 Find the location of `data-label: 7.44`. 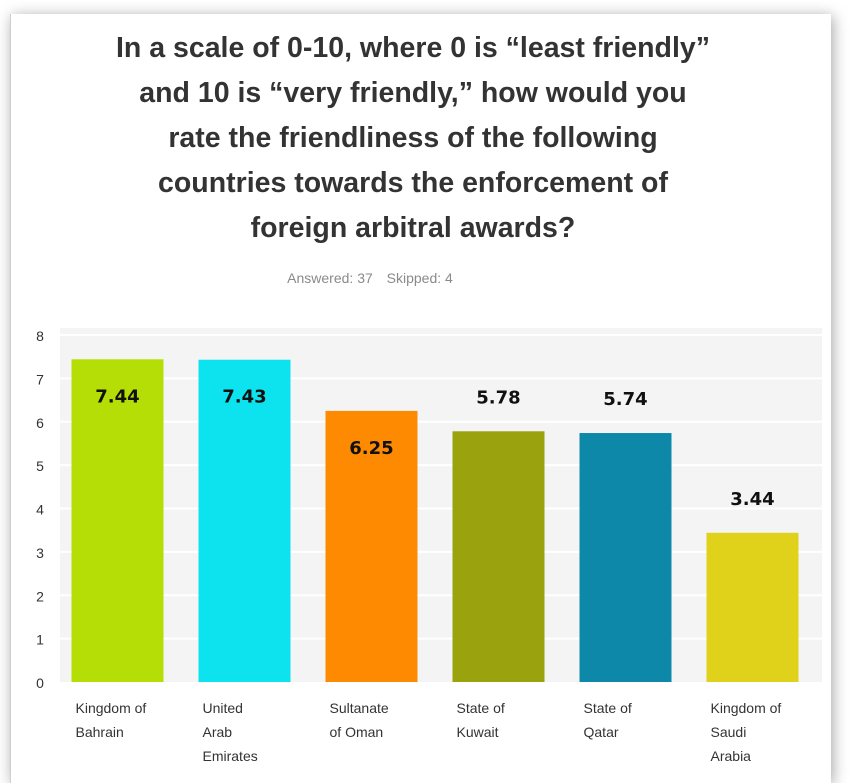

data-label: 7.44 is located at coordinates (117, 396).